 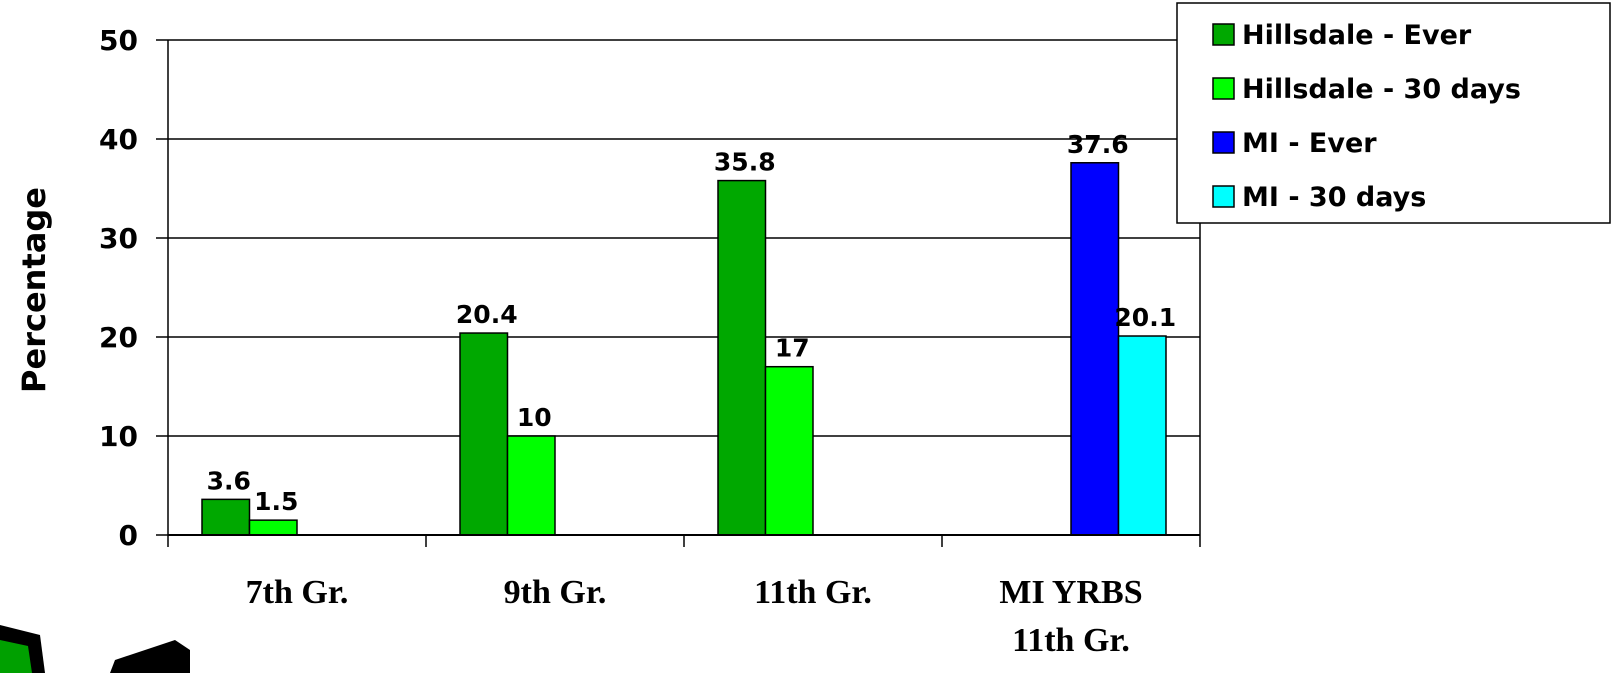 I want to click on data-label: 1.5, so click(x=276, y=501).